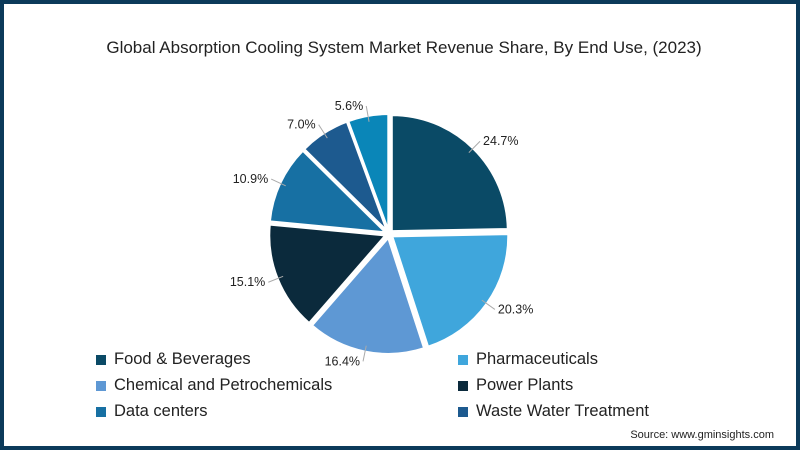  I want to click on data-label: 5.6%, so click(349, 106).